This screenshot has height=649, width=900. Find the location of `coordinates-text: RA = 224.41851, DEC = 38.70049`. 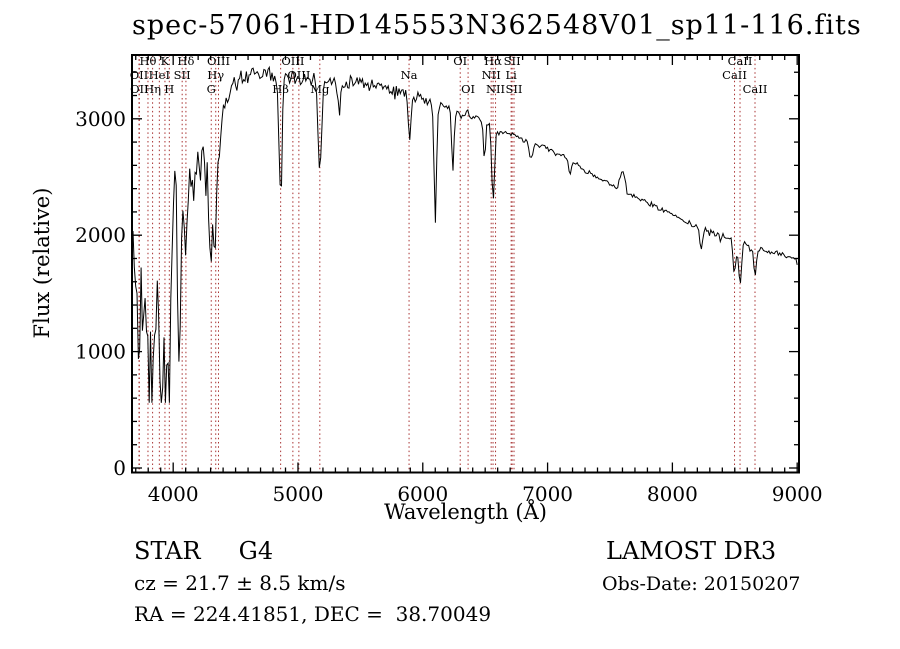

coordinates-text: RA = 224.41851, DEC = 38.70049 is located at coordinates (313, 614).